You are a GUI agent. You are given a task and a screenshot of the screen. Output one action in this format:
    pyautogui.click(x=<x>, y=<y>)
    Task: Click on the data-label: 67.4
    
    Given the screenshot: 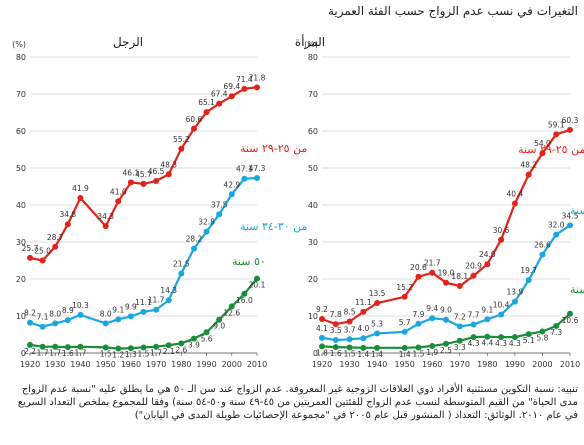 What is the action you would take?
    pyautogui.click(x=219, y=94)
    